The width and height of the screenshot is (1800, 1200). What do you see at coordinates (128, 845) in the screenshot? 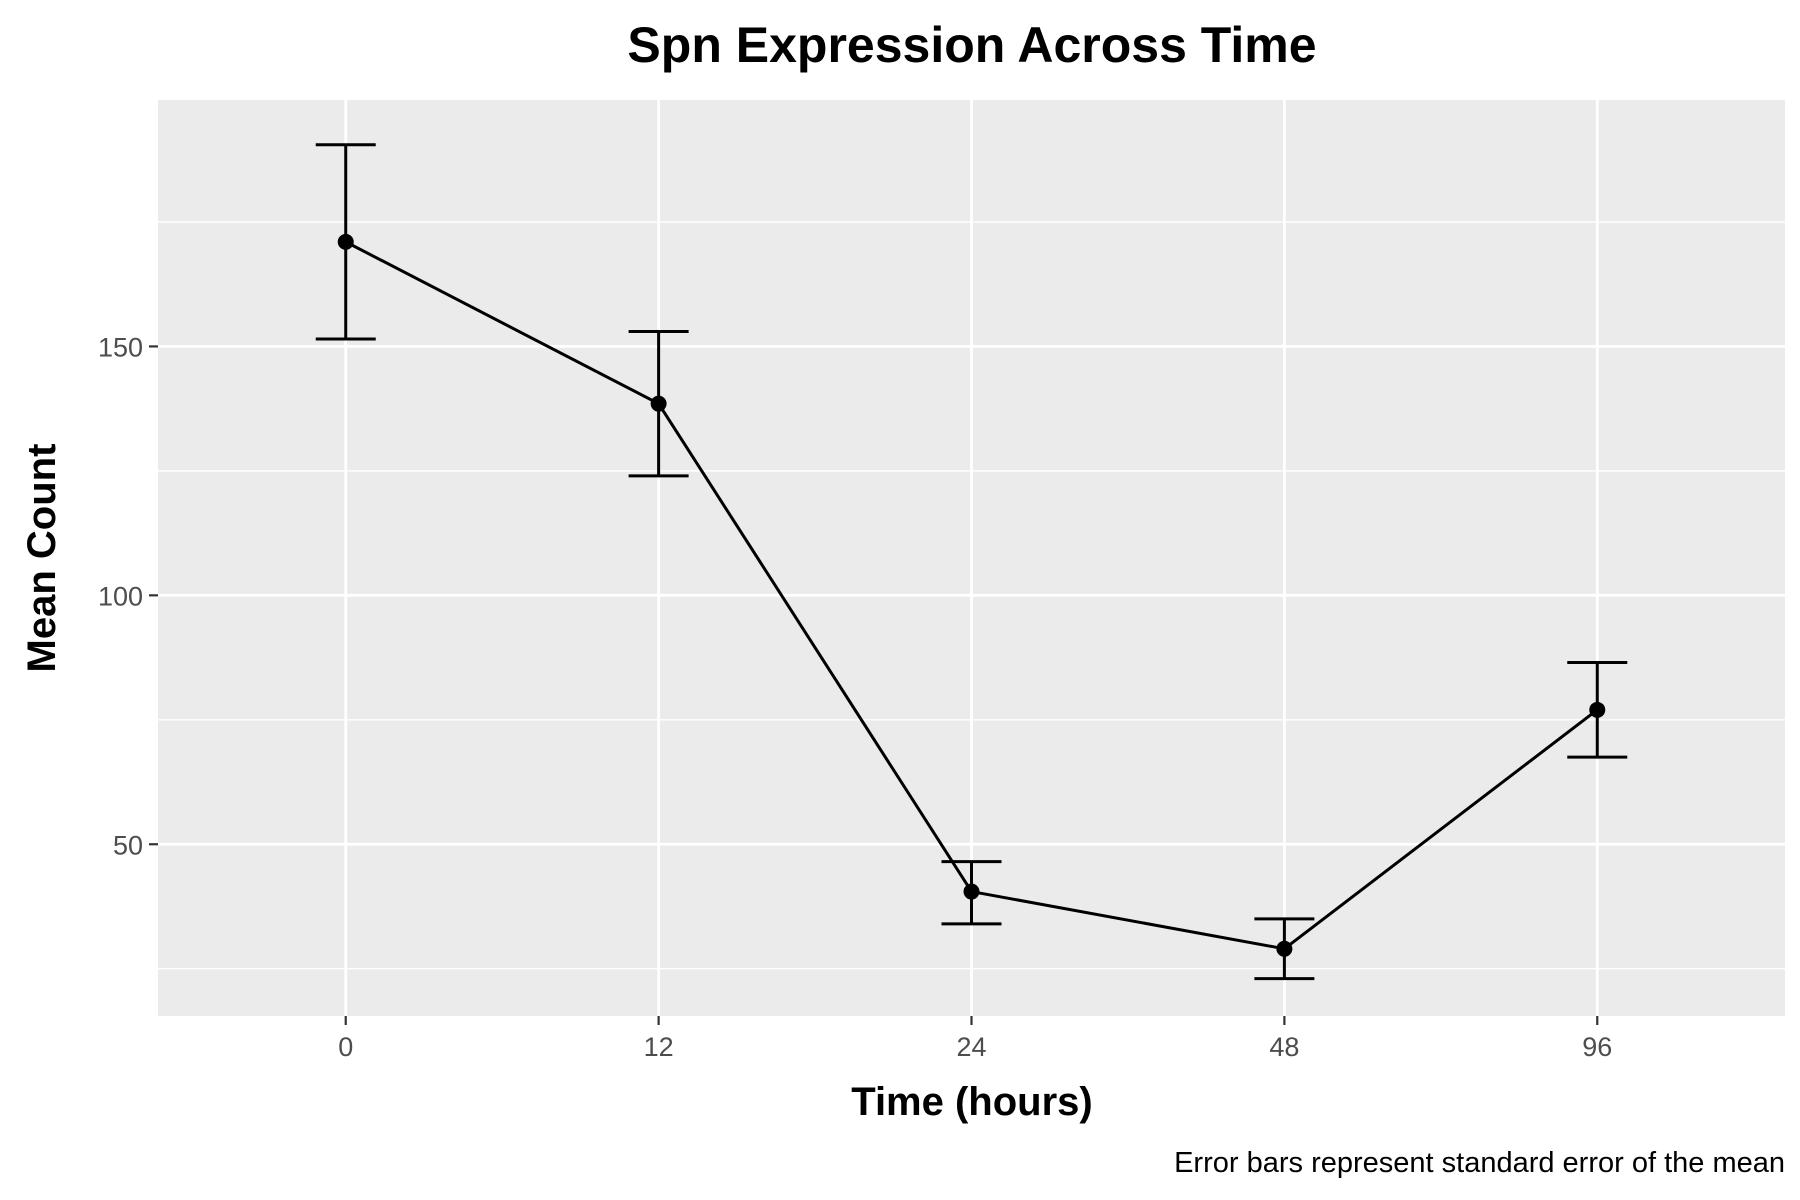
I see `y-tick-label-50: 50` at bounding box center [128, 845].